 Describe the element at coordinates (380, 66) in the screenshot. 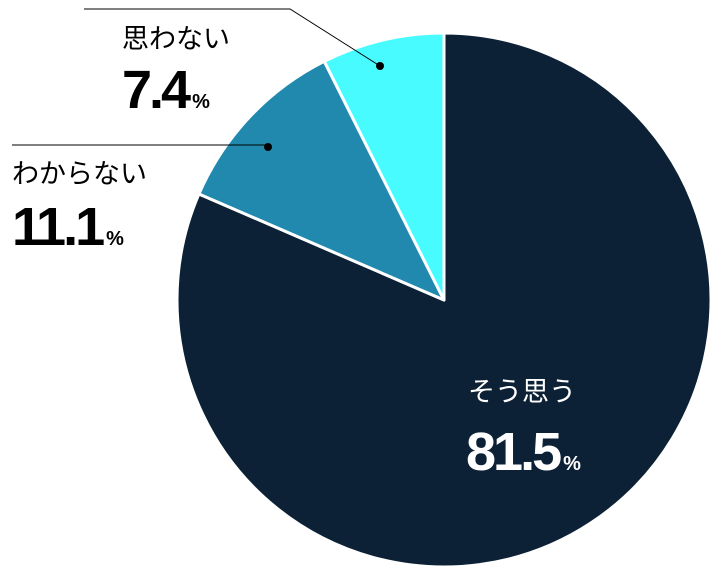

I see `leader-dot-omowanai` at that location.